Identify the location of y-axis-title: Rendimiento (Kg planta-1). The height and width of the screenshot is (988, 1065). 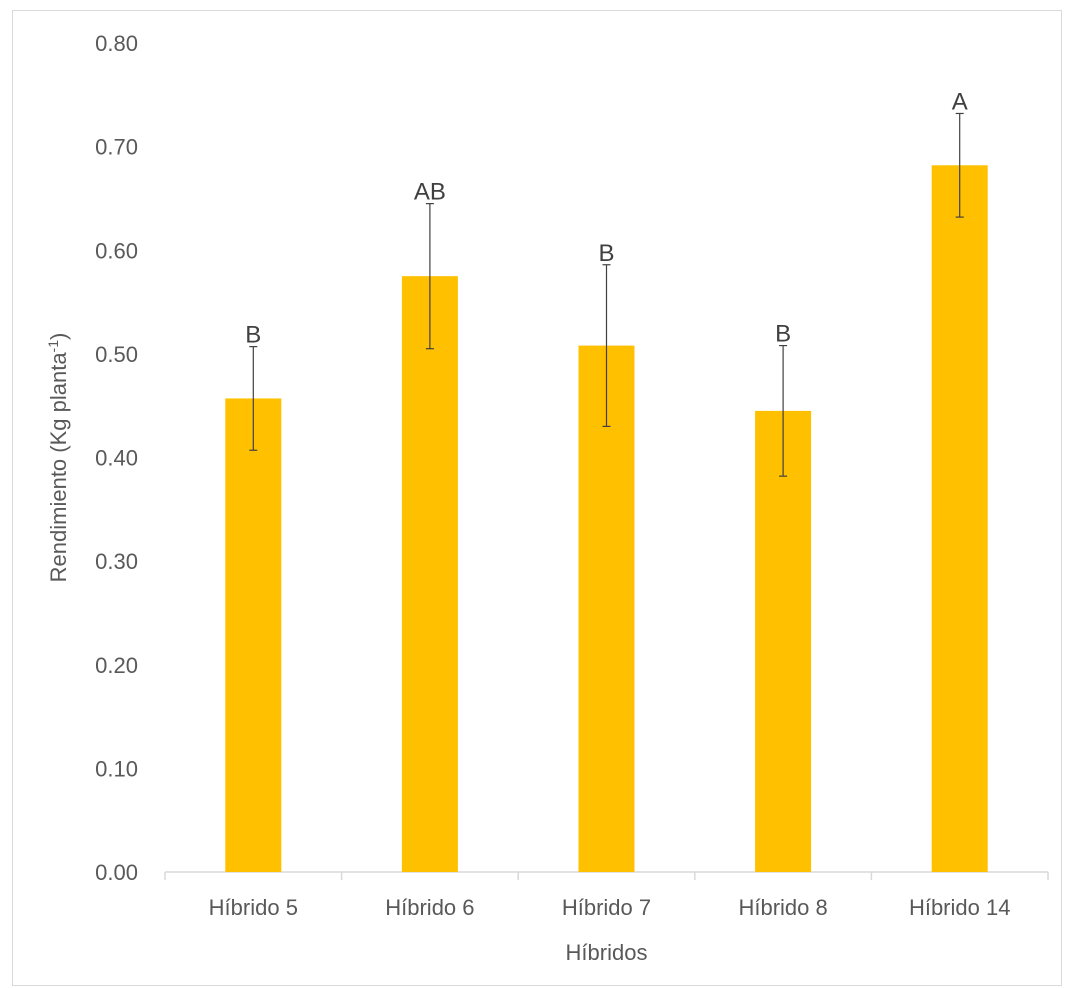
(58, 458).